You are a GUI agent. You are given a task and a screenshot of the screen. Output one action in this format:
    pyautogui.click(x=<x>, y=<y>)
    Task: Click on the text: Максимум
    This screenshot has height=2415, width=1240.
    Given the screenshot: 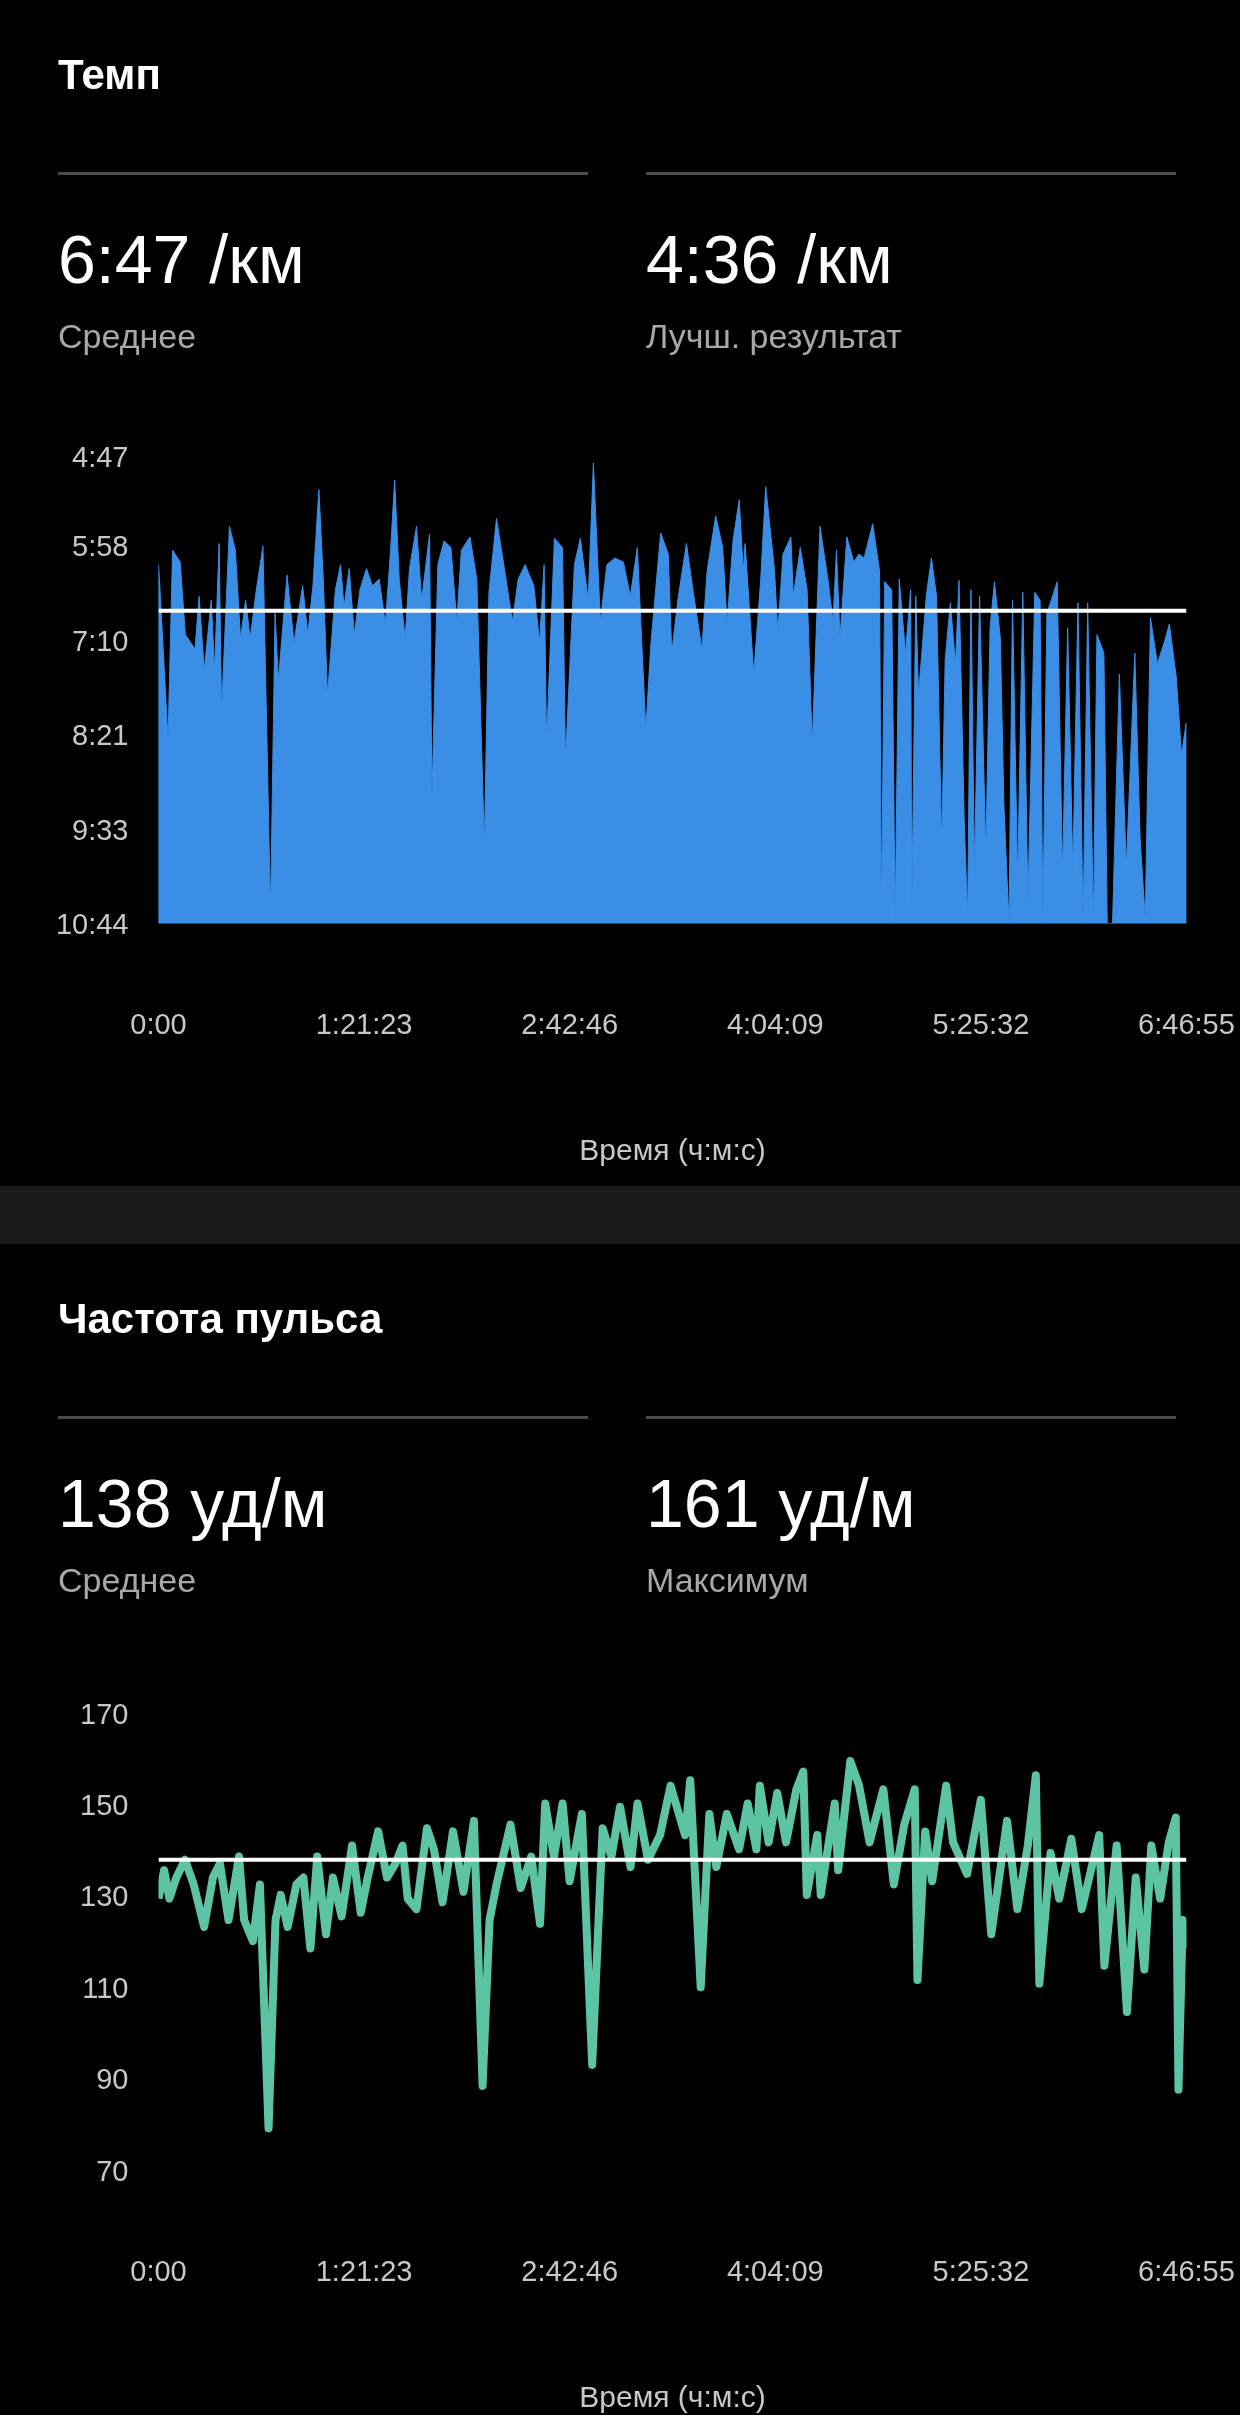 What is the action you would take?
    pyautogui.click(x=728, y=1581)
    